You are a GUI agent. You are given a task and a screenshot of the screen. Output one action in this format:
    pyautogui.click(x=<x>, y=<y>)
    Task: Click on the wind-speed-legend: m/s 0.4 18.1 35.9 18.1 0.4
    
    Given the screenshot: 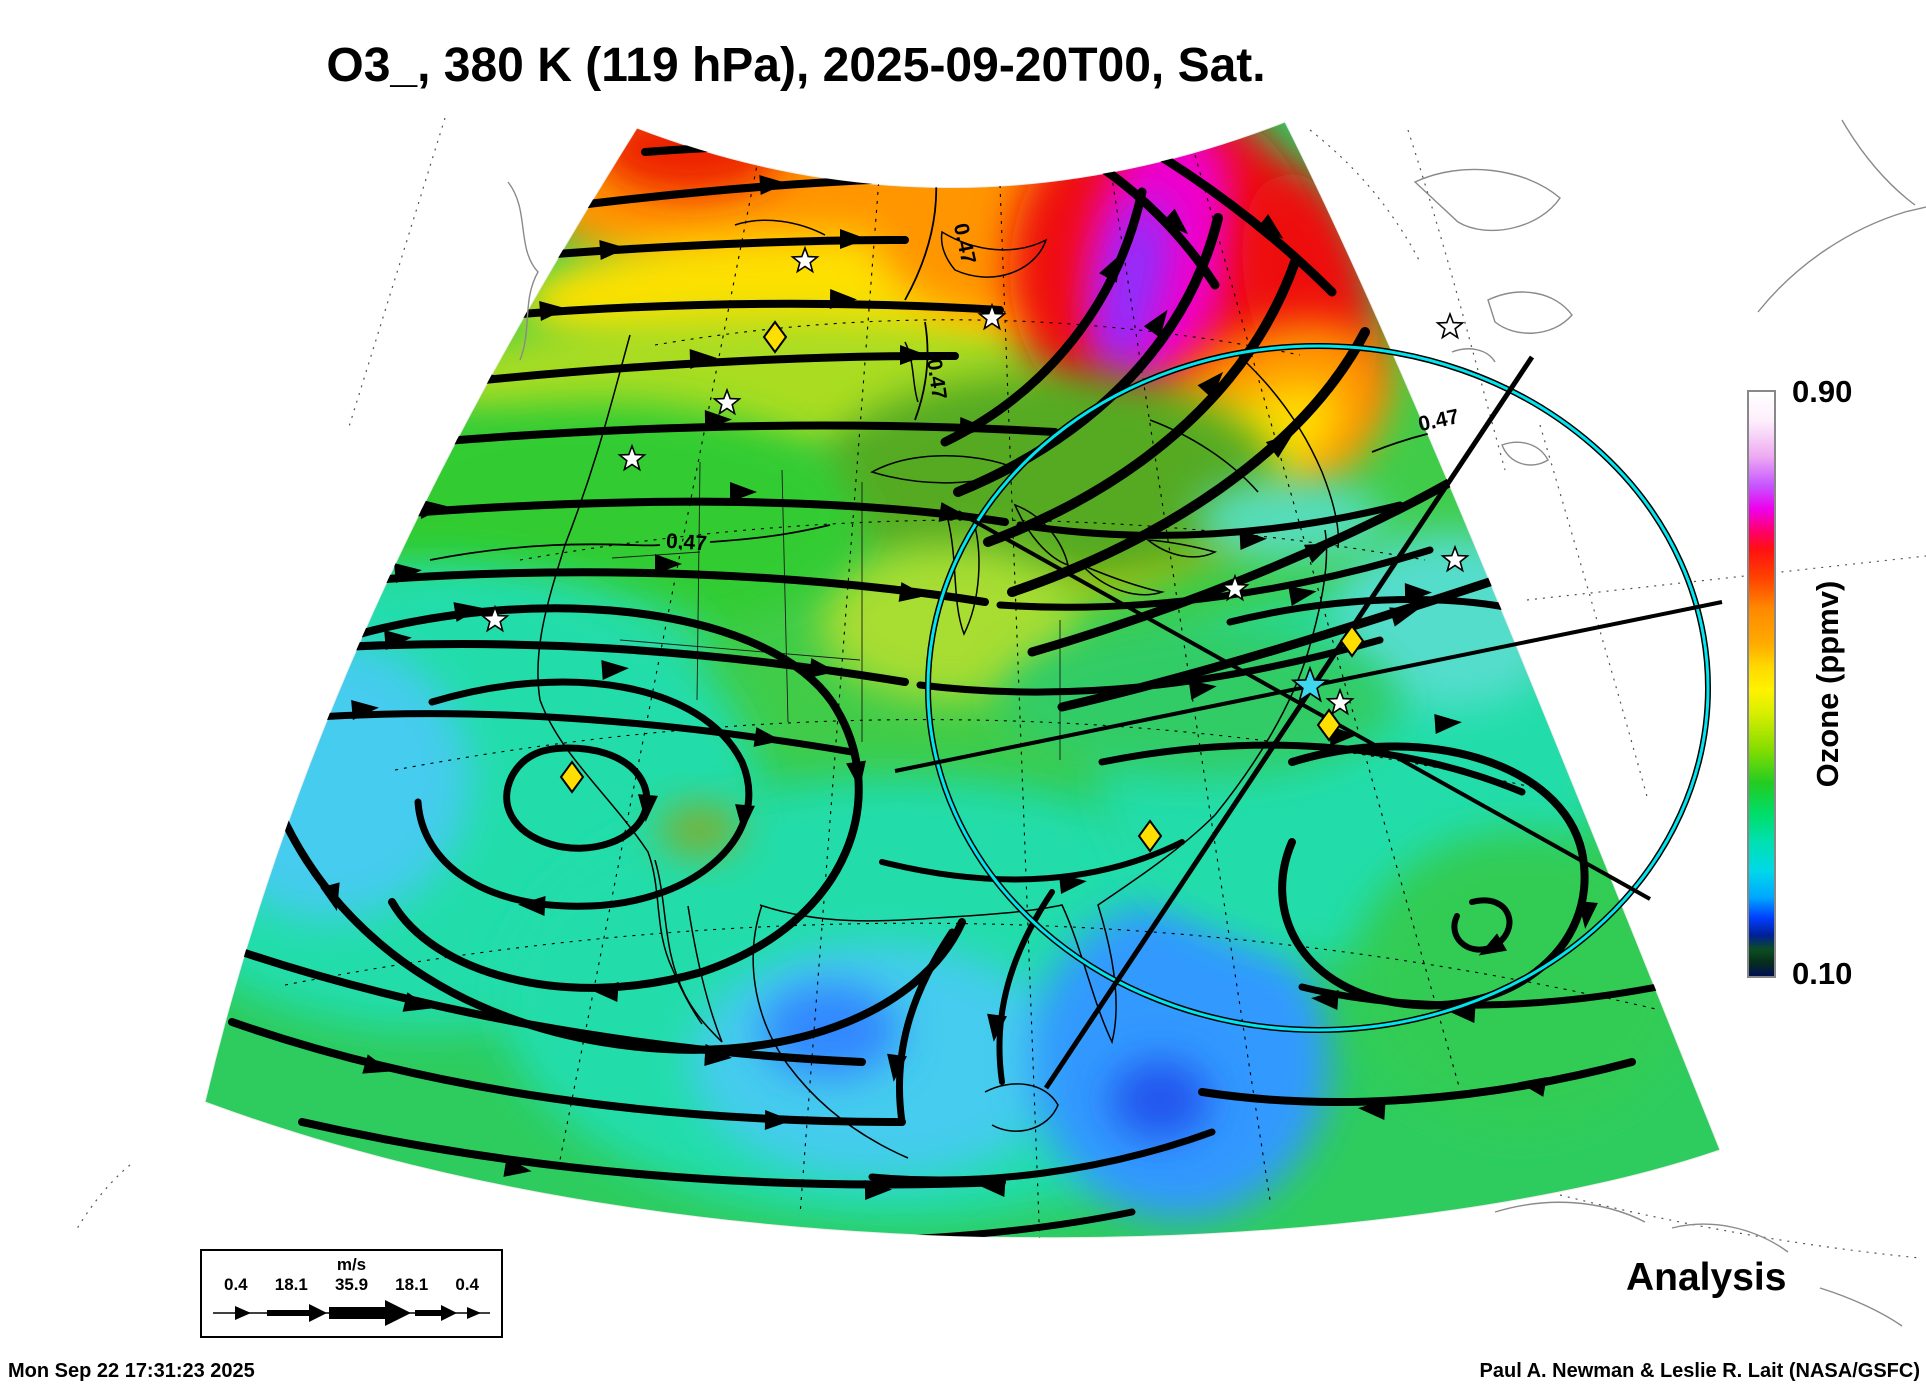 What is the action you would take?
    pyautogui.click(x=351, y=1293)
    